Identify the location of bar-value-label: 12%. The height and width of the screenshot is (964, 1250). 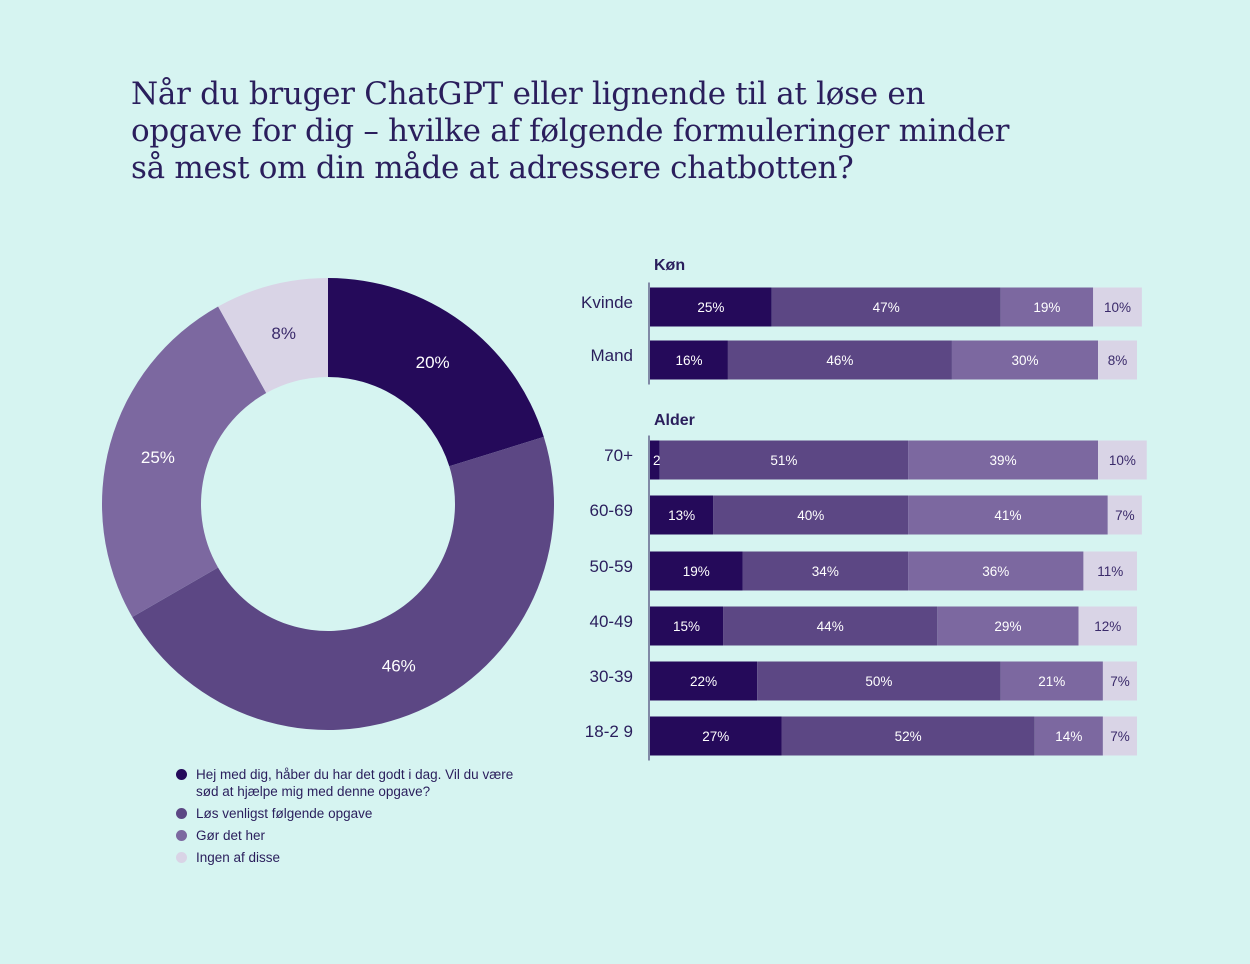
(1107, 626).